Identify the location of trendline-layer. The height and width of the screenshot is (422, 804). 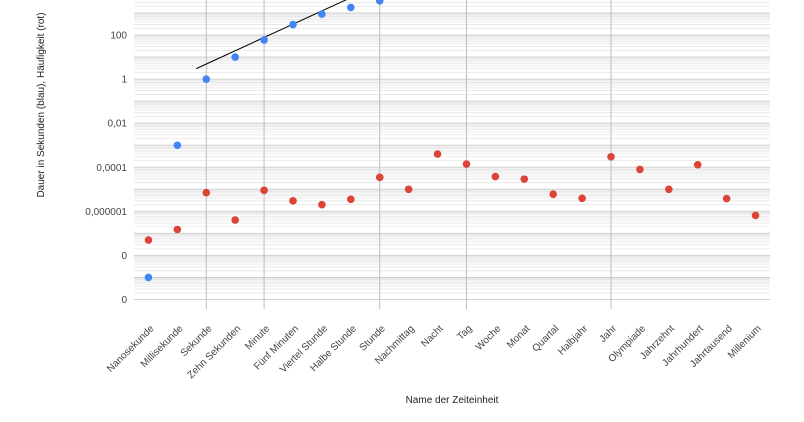
(271, 35).